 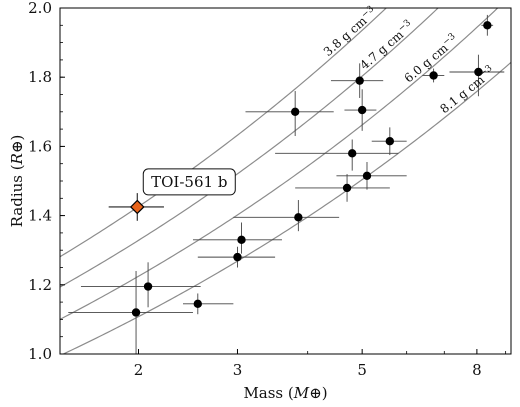 I want to click on y-tick-label: 2.0, so click(x=40, y=8).